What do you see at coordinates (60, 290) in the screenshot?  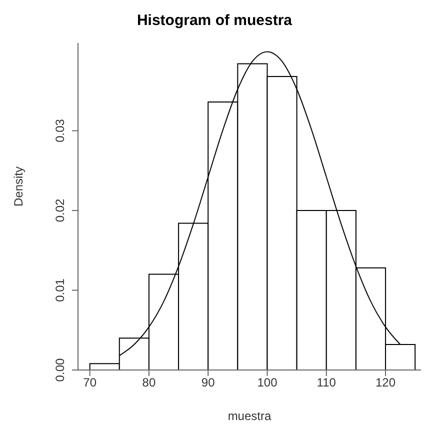 I see `y-tick-label: 0.01` at bounding box center [60, 290].